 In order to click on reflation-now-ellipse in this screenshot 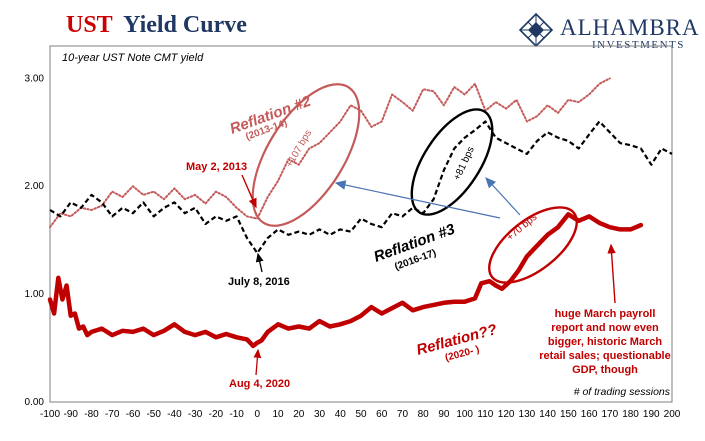, I will do `click(533, 245)`.